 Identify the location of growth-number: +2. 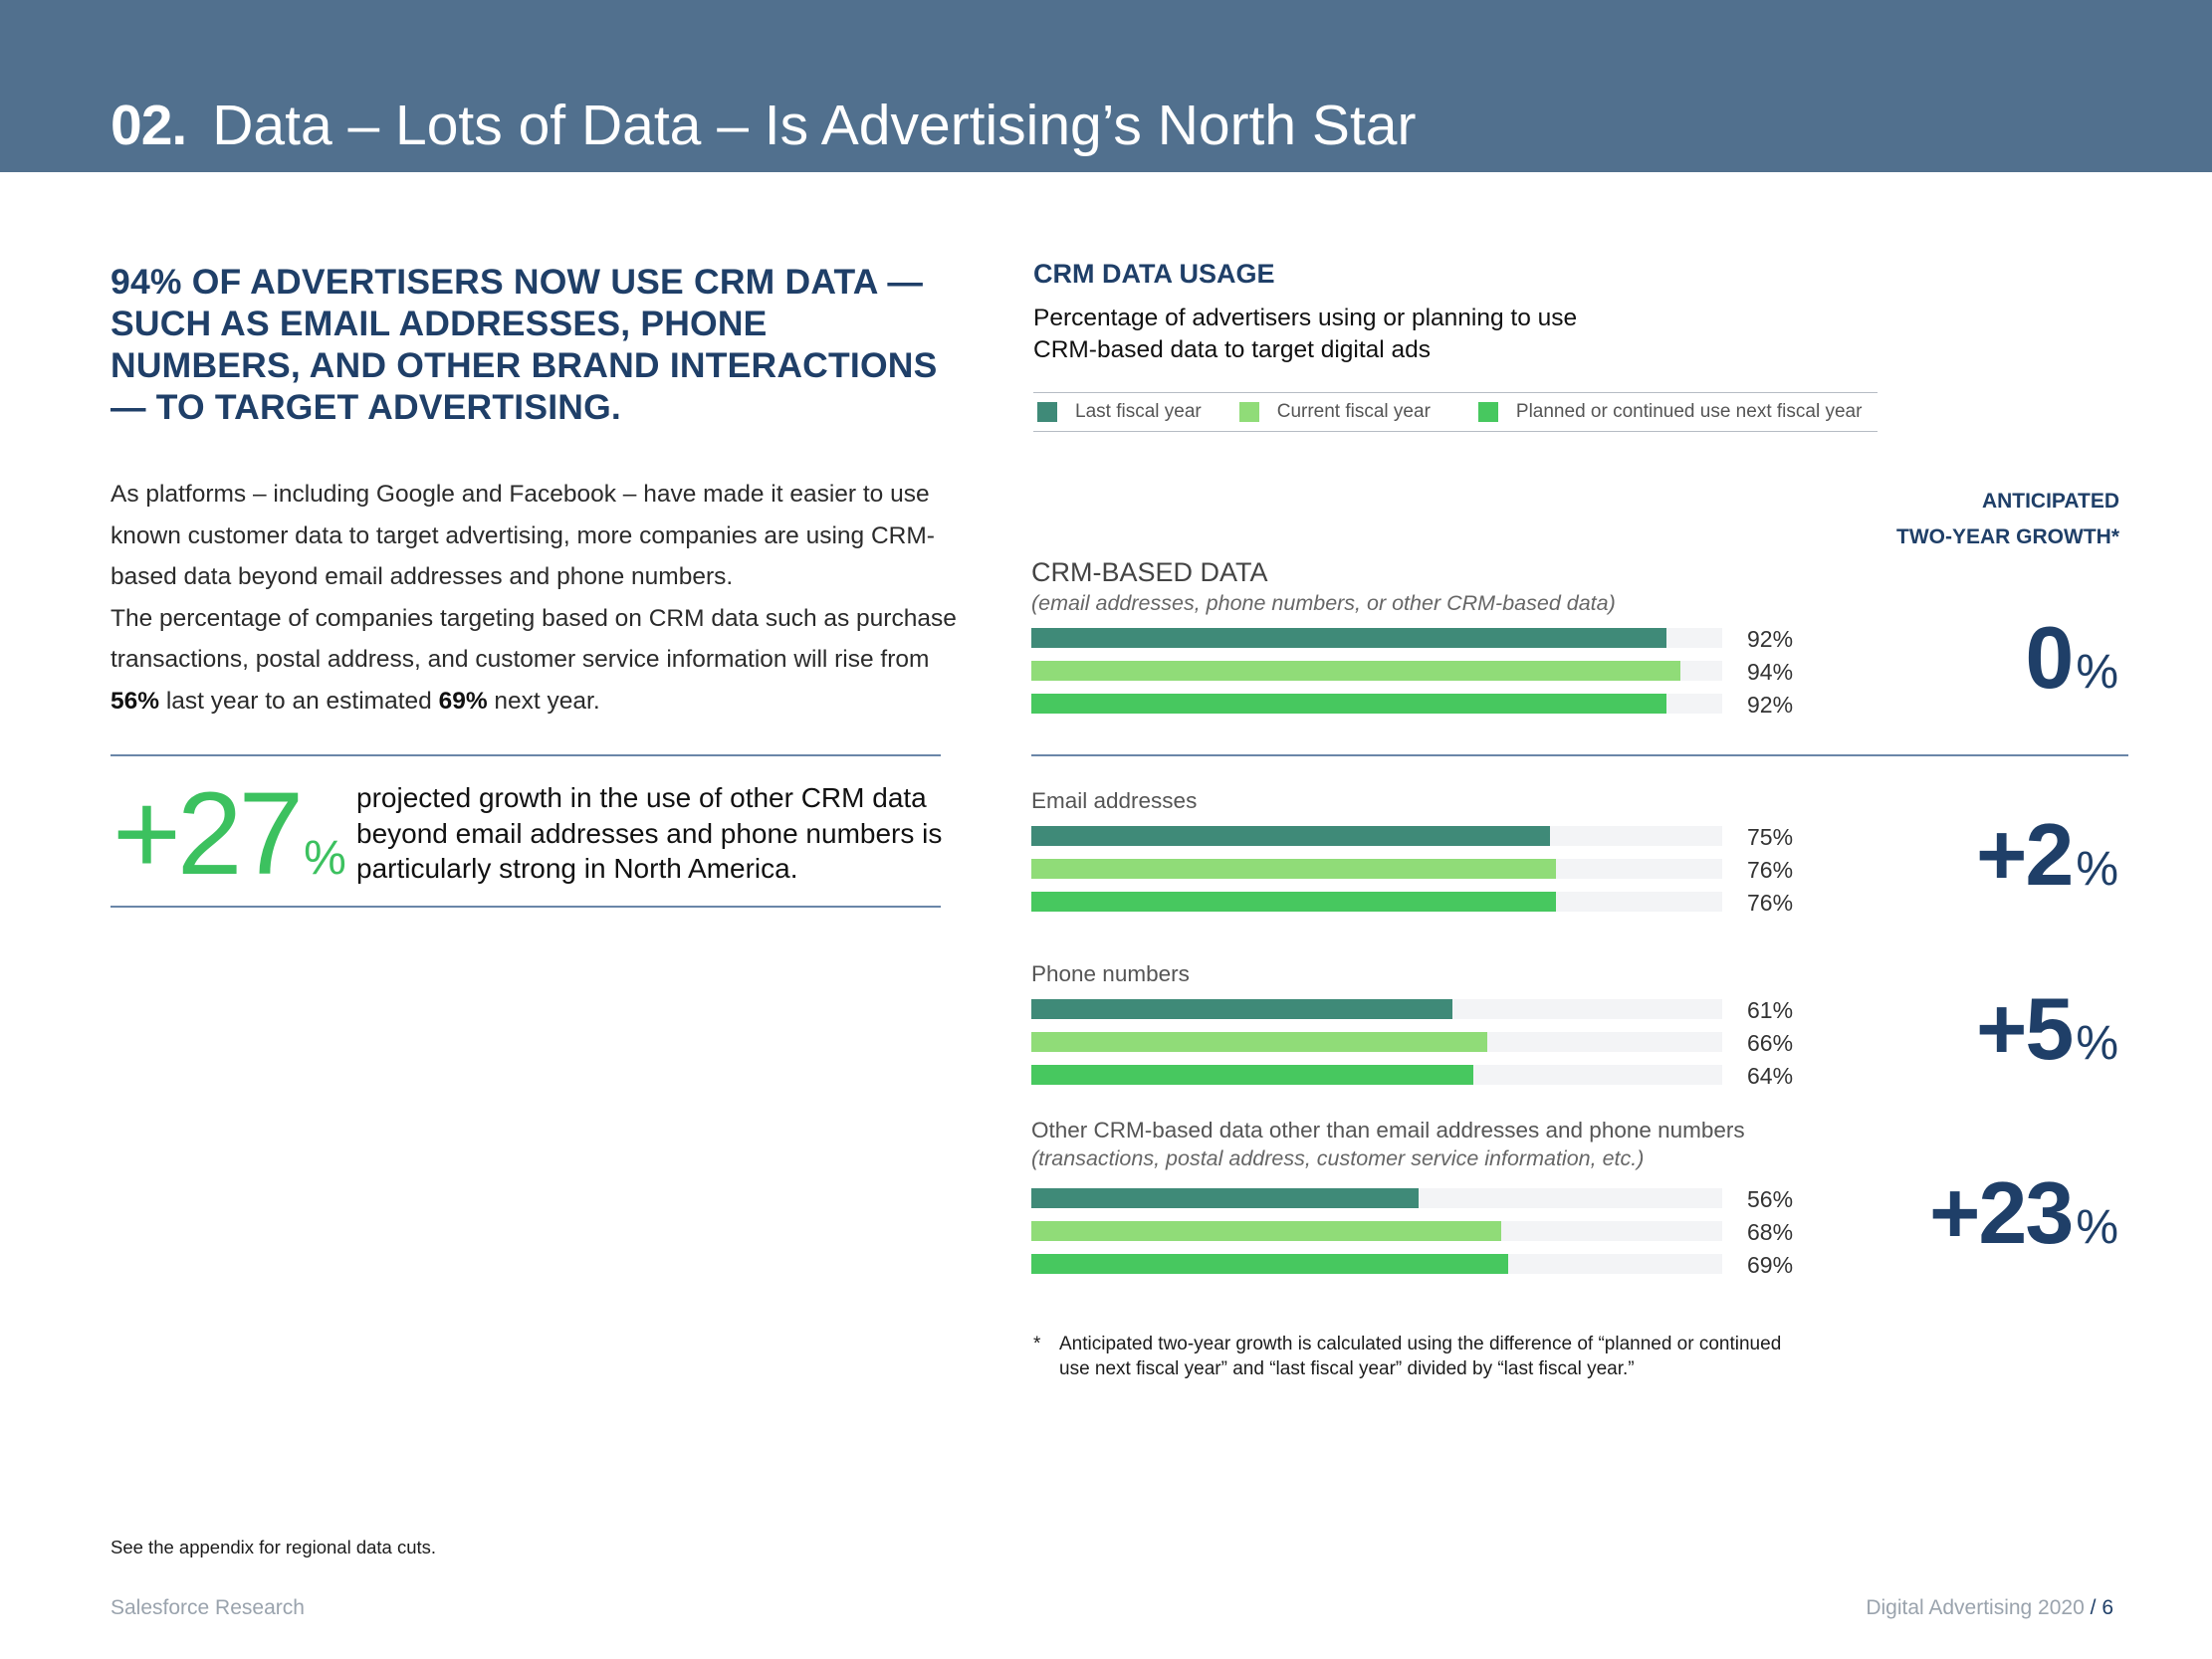
(2024, 854).